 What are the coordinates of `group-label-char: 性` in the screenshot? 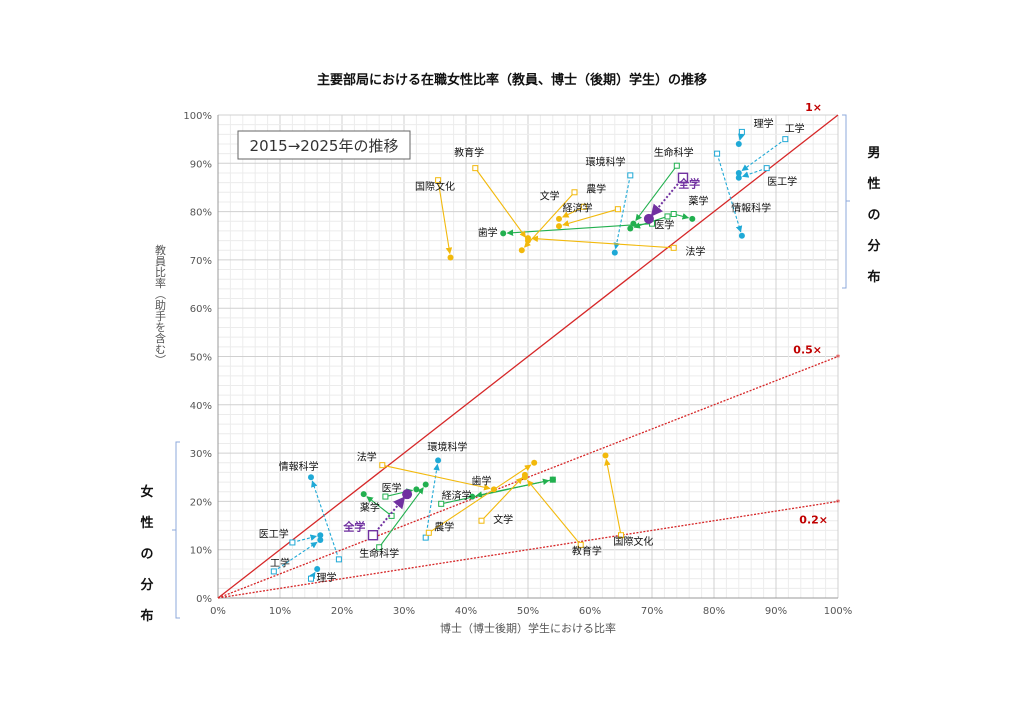 It's located at (873, 184).